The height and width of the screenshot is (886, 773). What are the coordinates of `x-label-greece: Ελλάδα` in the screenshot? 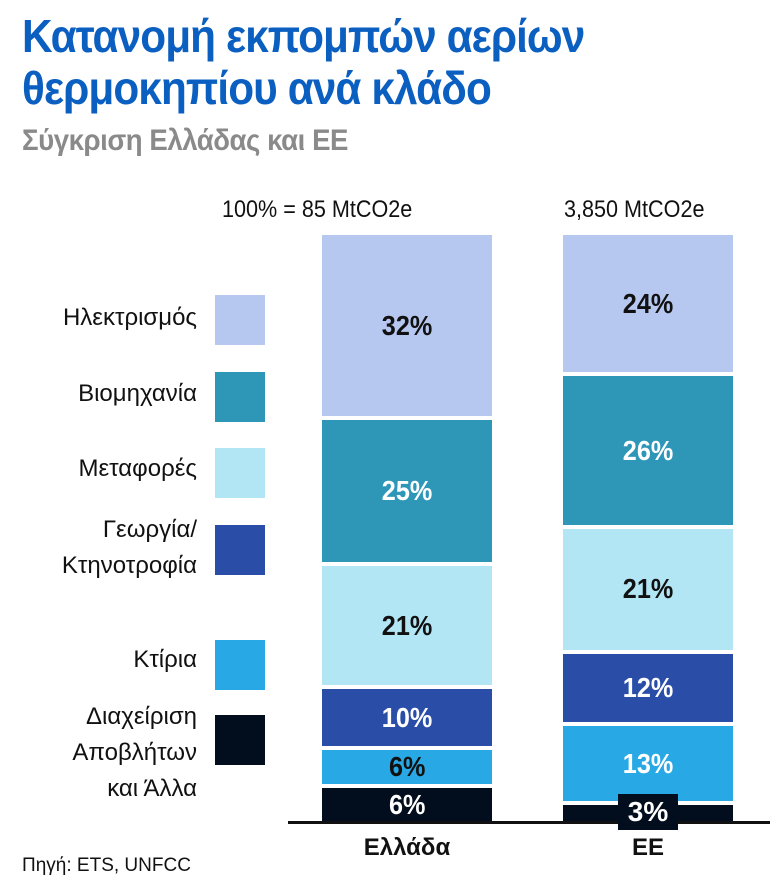 It's located at (407, 847).